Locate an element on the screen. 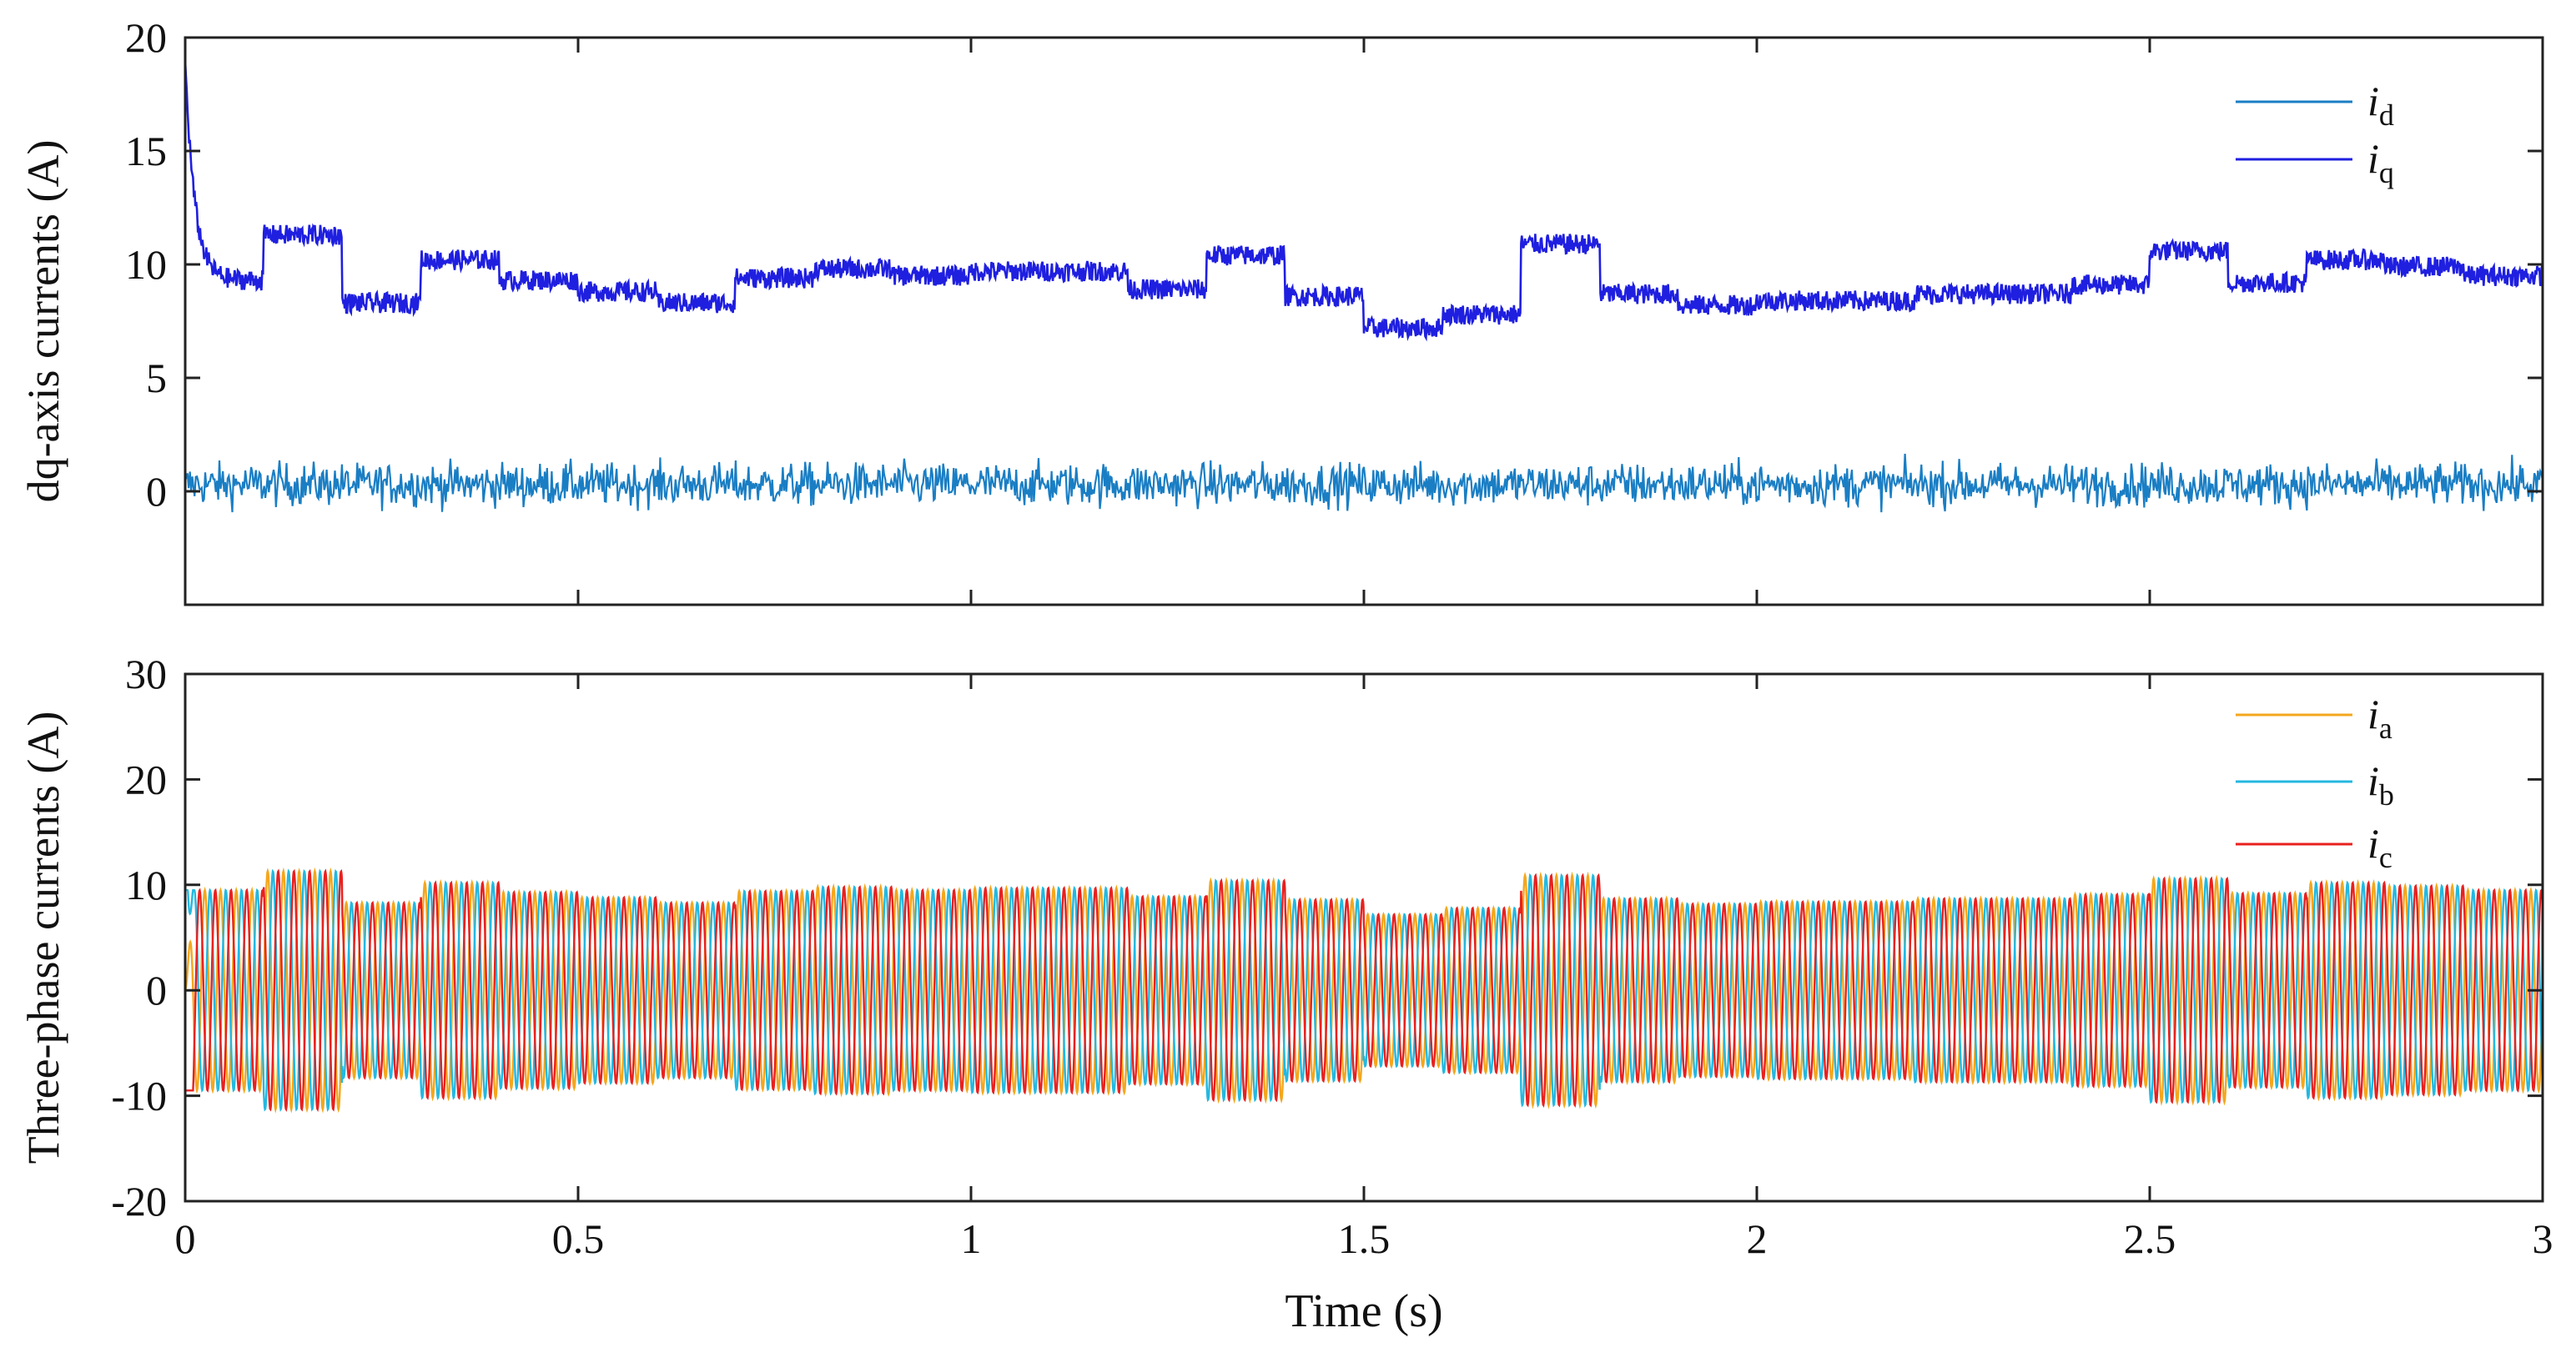 Image resolution: width=2576 pixels, height=1363 pixels. legend-label-ic: ic is located at coordinates (2379, 847).